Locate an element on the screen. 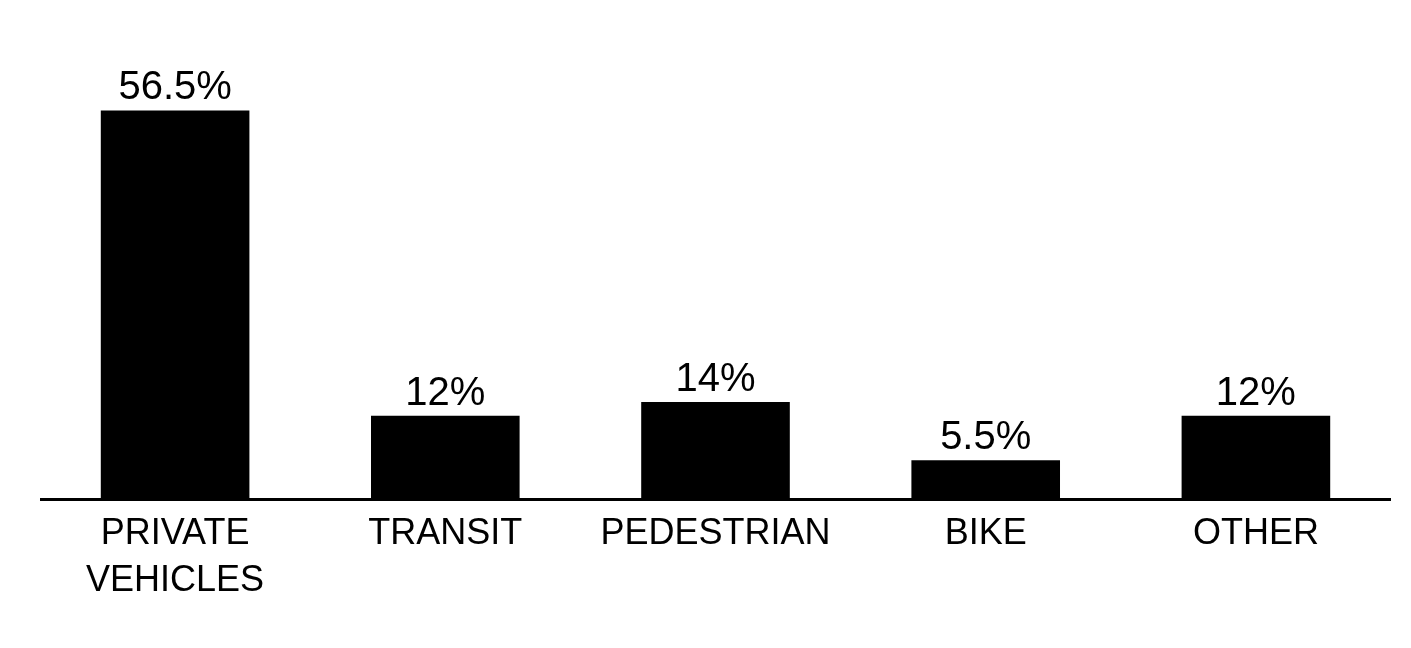  x-tick-label: PEDESTRIAN is located at coordinates (715, 532).